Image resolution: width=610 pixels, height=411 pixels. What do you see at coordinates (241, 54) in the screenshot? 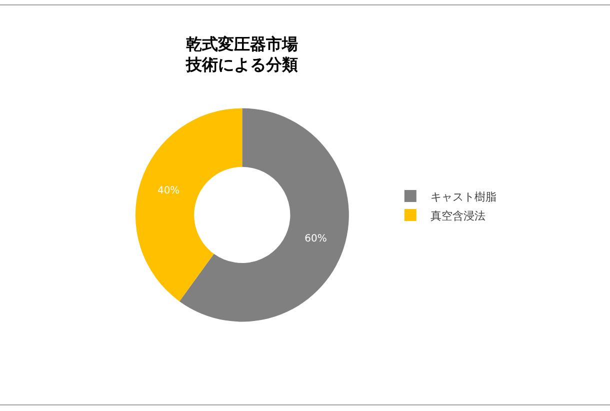
I see `chart-title: 乾式変圧器市場技術による分類` at bounding box center [241, 54].